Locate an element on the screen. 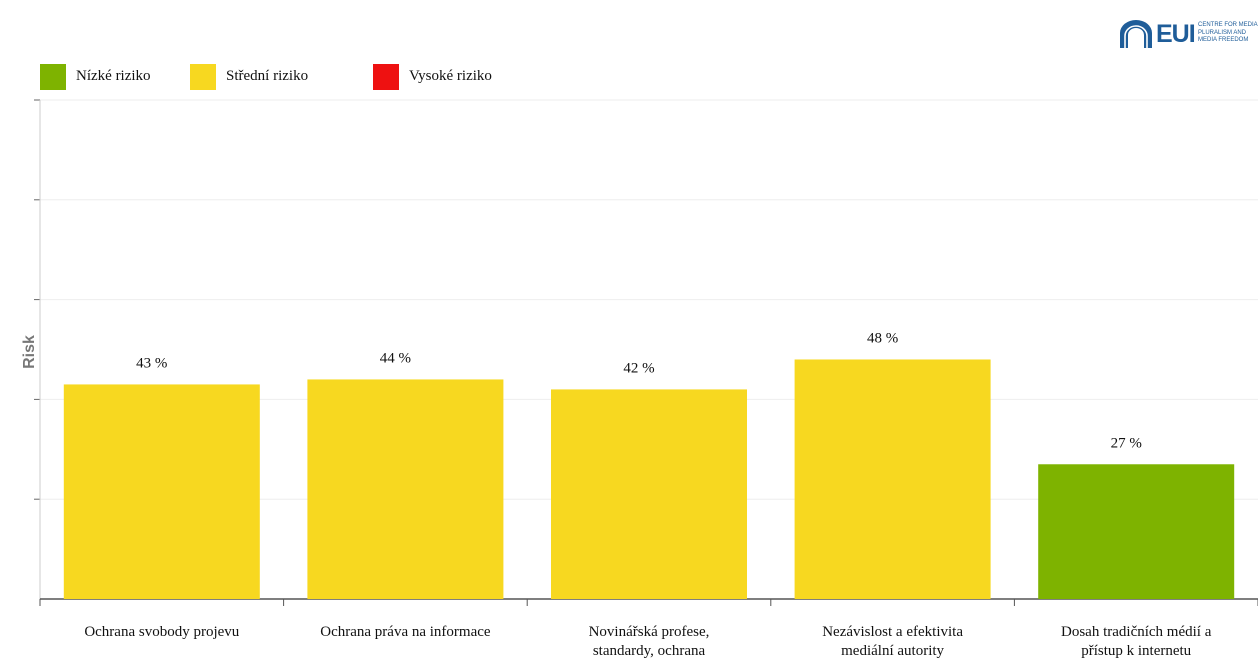 This screenshot has height=662, width=1258. category-label: Novinářská profese, standardy, ochrana is located at coordinates (649, 641).